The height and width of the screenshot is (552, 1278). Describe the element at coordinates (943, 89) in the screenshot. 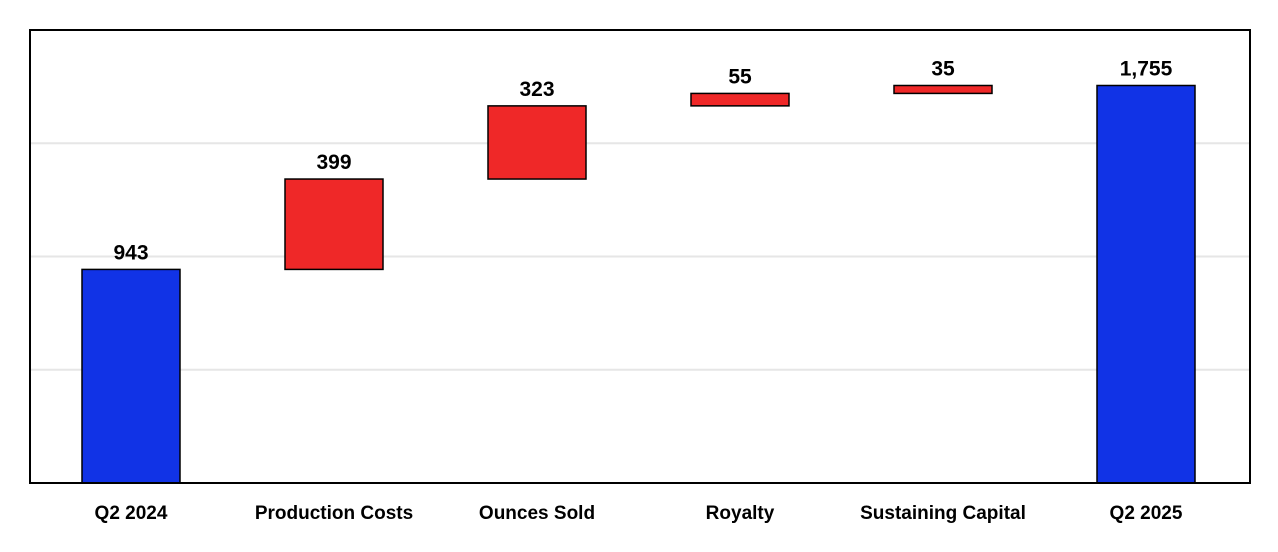

I see `bar-sustaining-capital` at that location.